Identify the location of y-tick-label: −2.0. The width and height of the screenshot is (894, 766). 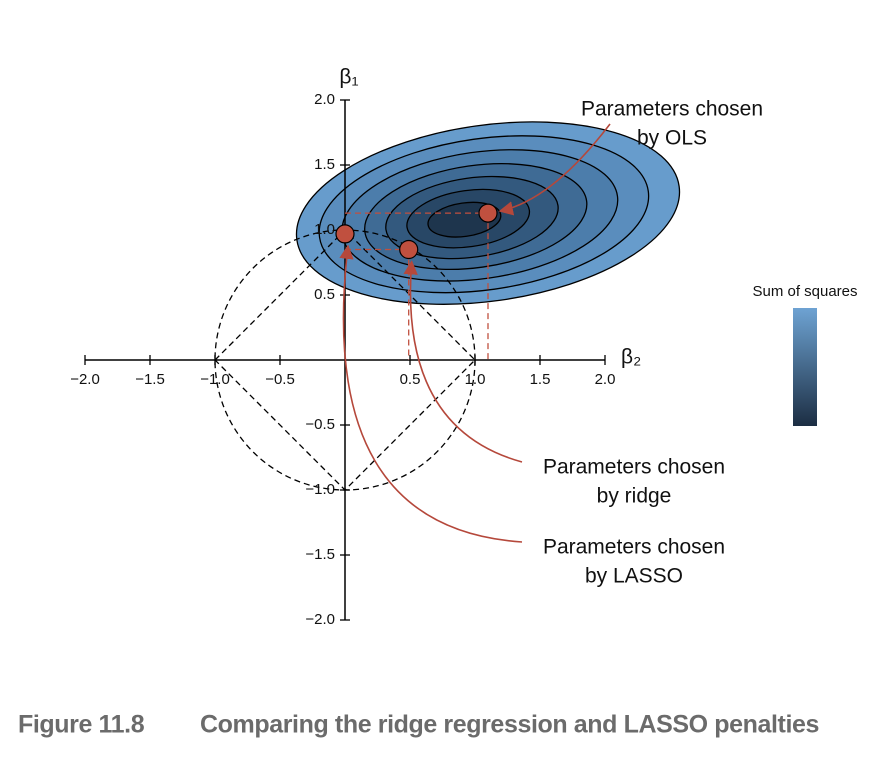
(320, 619).